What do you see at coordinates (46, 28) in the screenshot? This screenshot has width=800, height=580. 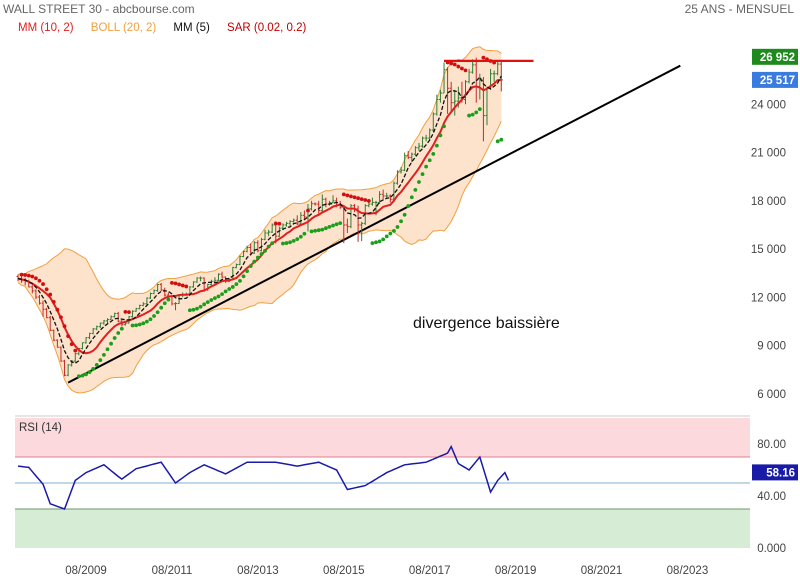 I see `legend-mm10: MM (10, 2)` at bounding box center [46, 28].